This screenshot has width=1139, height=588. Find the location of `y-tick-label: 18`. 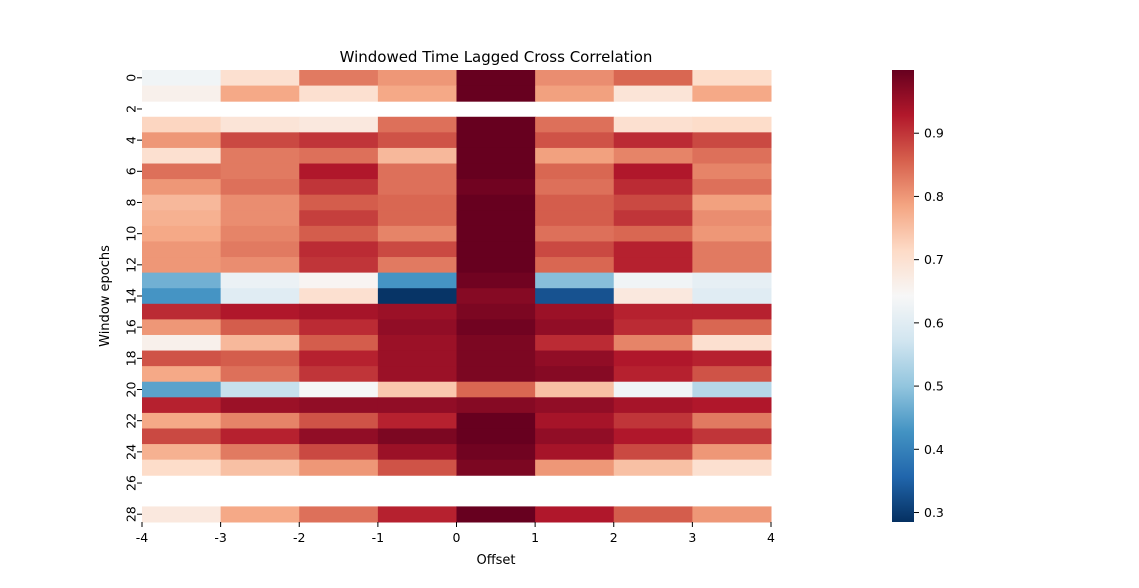

y-tick-label: 18 is located at coordinates (131, 358).